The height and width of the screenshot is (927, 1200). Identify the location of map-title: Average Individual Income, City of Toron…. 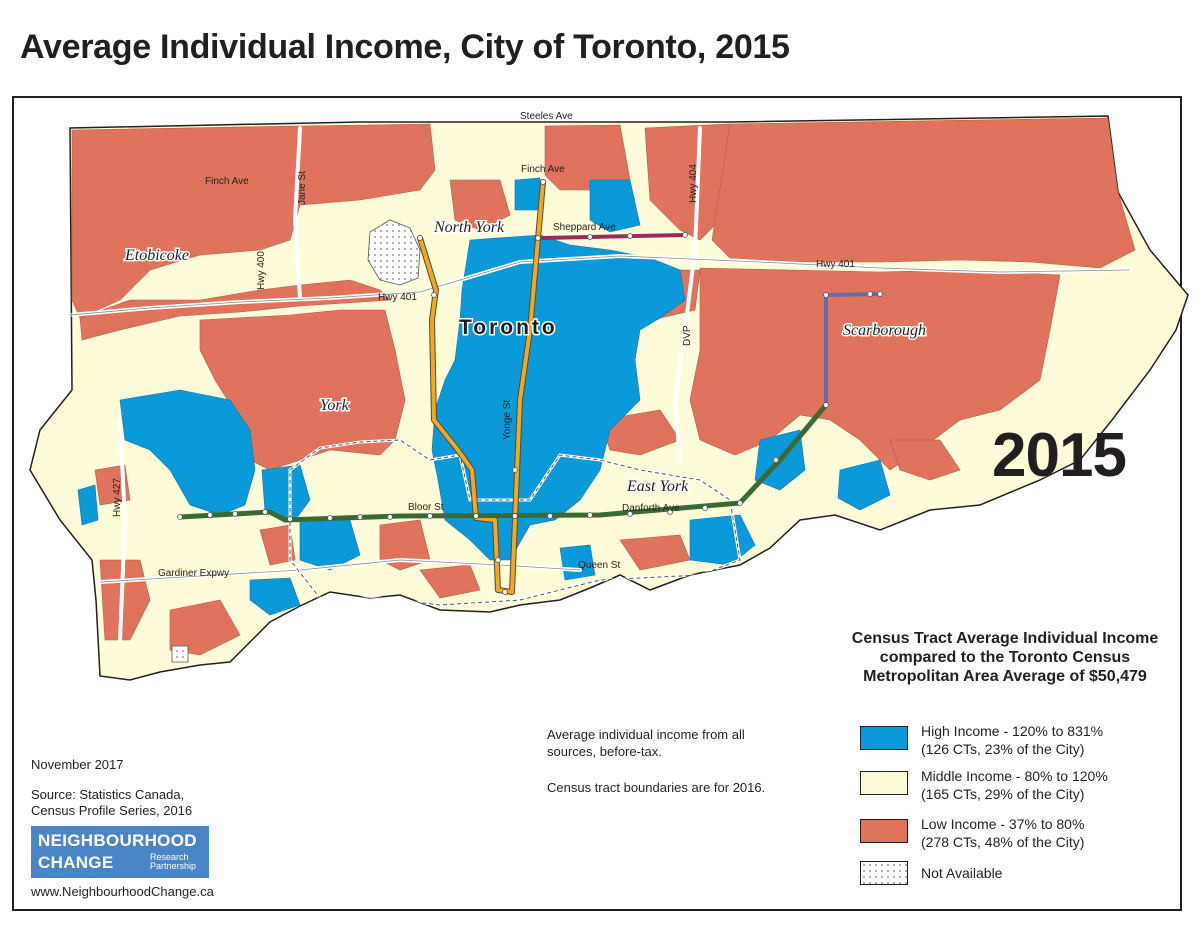
(405, 47).